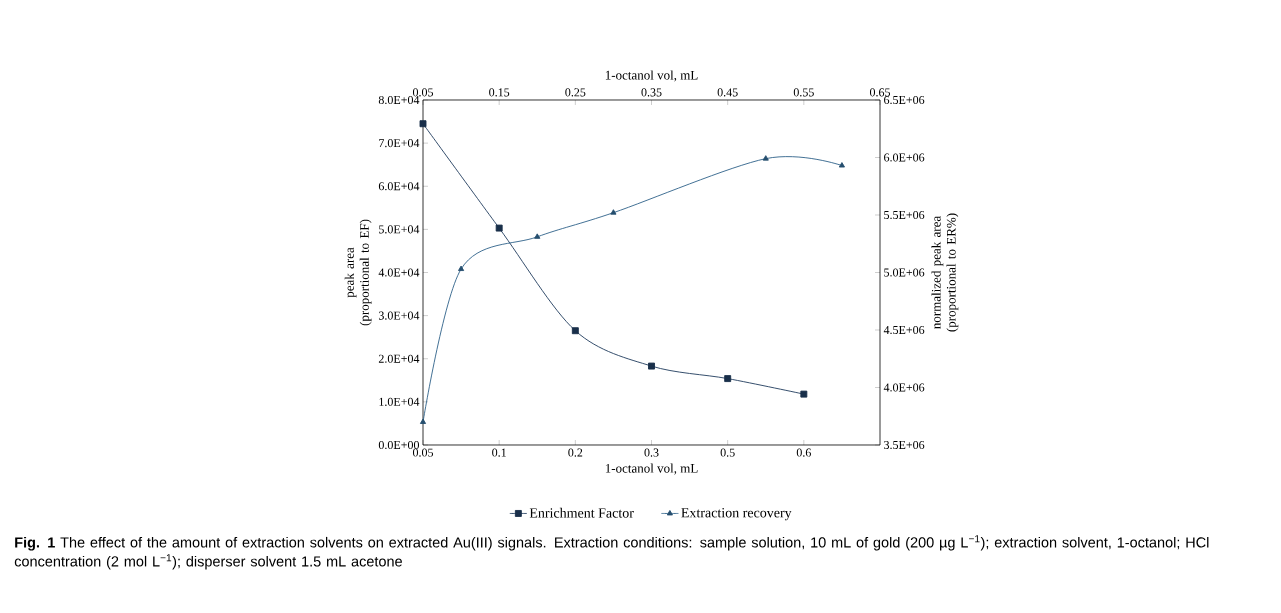  I want to click on legend-label: Enrichment Factor, so click(581, 512).